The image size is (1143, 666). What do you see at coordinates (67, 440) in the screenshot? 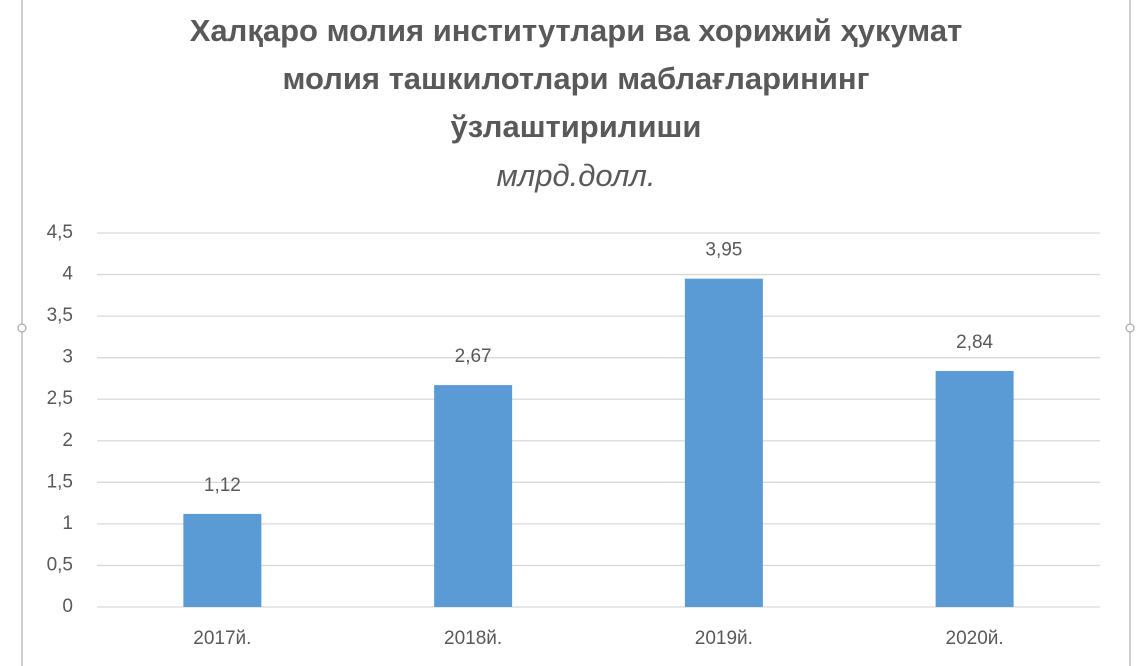
I see `y-tick-label: 2` at bounding box center [67, 440].